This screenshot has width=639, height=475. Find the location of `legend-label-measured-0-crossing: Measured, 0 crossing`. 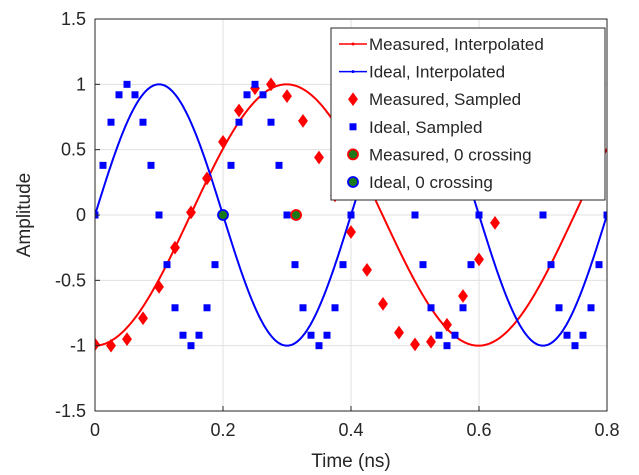

legend-label-measured-0-crossing: Measured, 0 crossing is located at coordinates (450, 154).